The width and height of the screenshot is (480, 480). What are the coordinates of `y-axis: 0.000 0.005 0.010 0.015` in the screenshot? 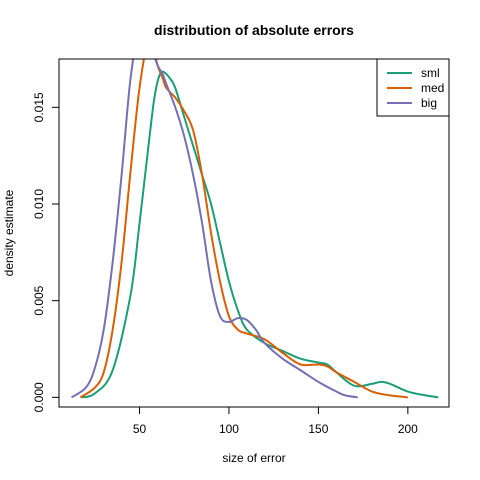 It's located at (45, 252).